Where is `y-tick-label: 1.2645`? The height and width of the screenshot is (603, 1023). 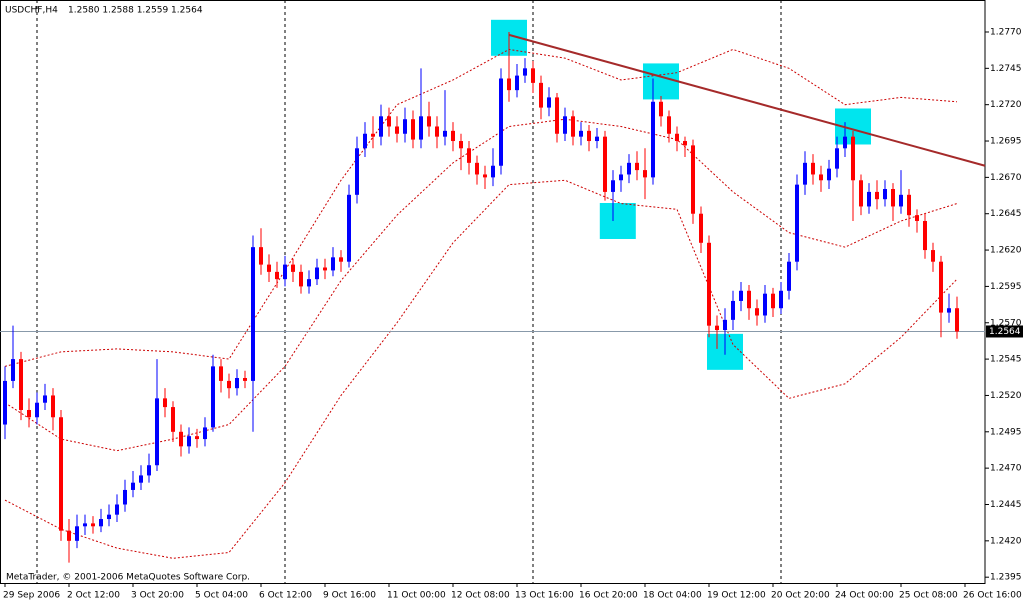 y-tick-label: 1.2645 is located at coordinates (1006, 214).